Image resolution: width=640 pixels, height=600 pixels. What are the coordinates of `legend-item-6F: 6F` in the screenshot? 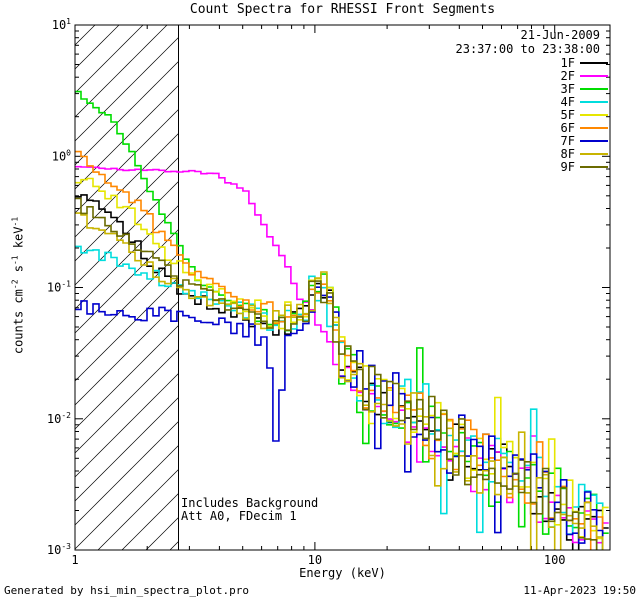 It's located at (584, 127).